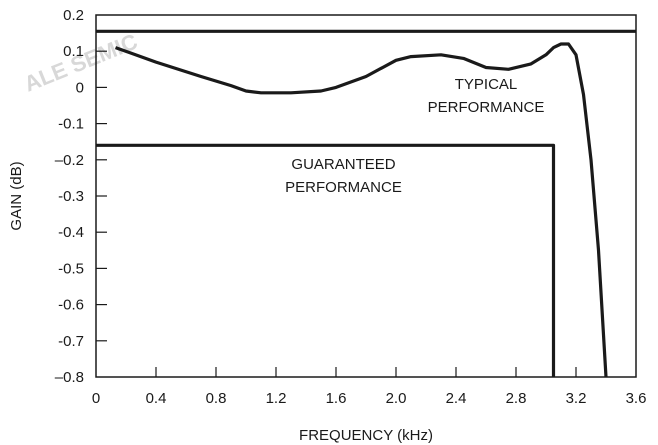  I want to click on y-tick-label: –0.8, so click(69, 377).